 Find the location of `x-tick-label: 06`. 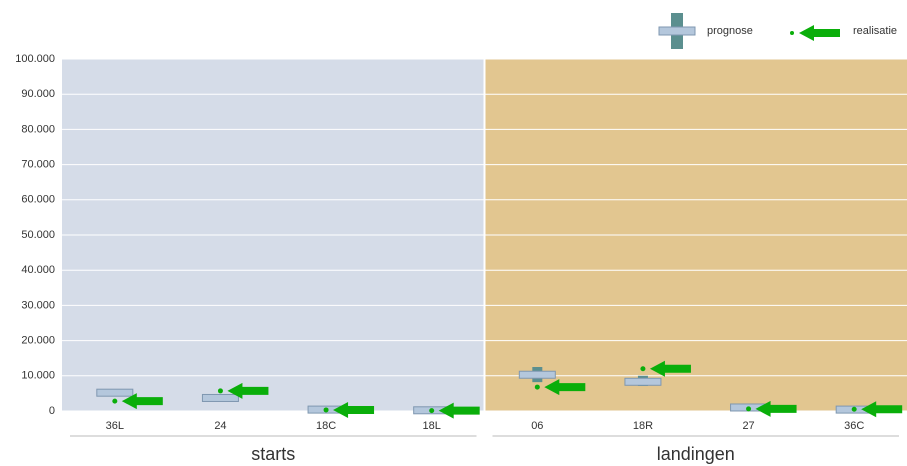

x-tick-label: 06 is located at coordinates (537, 426).